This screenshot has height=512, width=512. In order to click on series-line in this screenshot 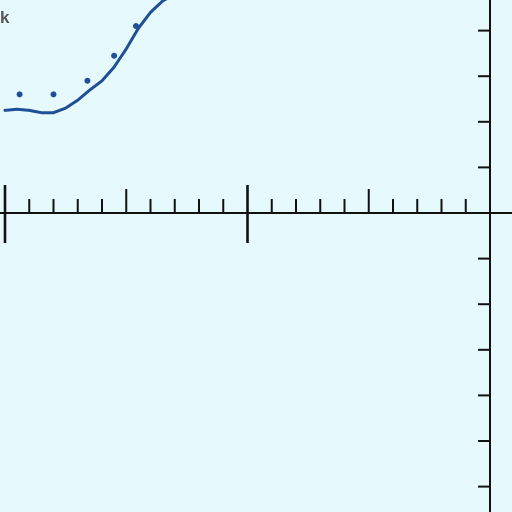, I will do `click(85, 57)`.